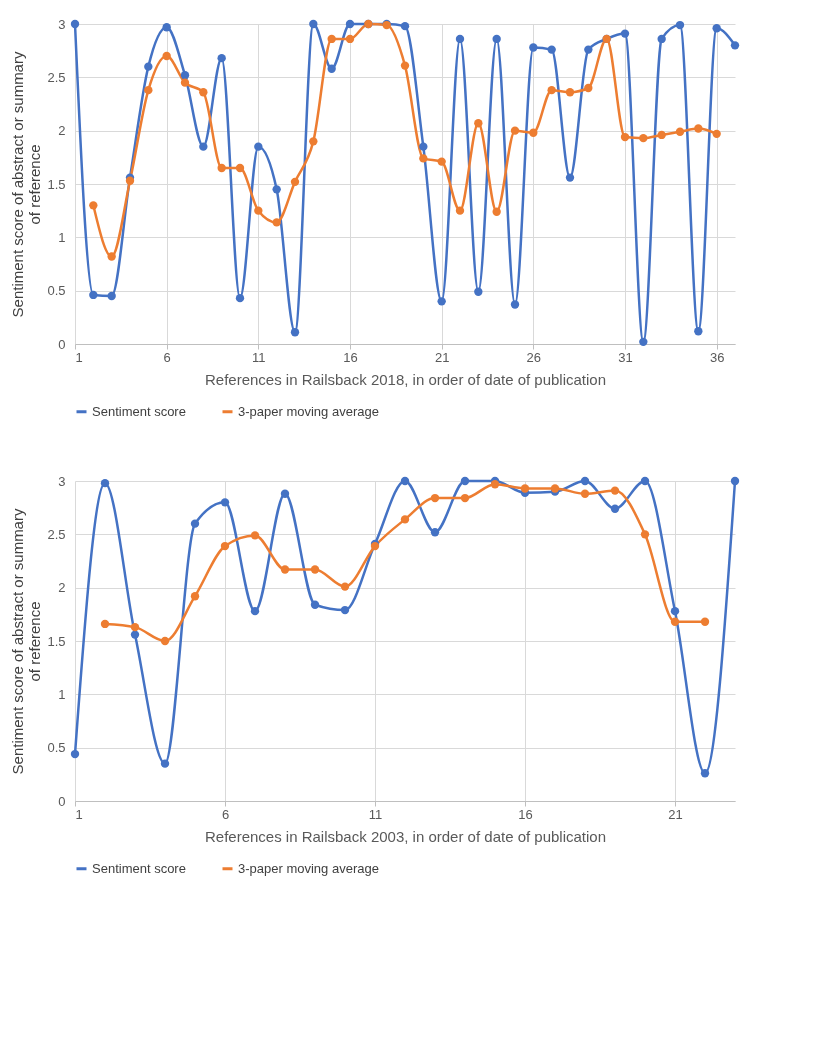 This screenshot has height=1061, width=822. I want to click on y-tick-label: 1, so click(62, 694).